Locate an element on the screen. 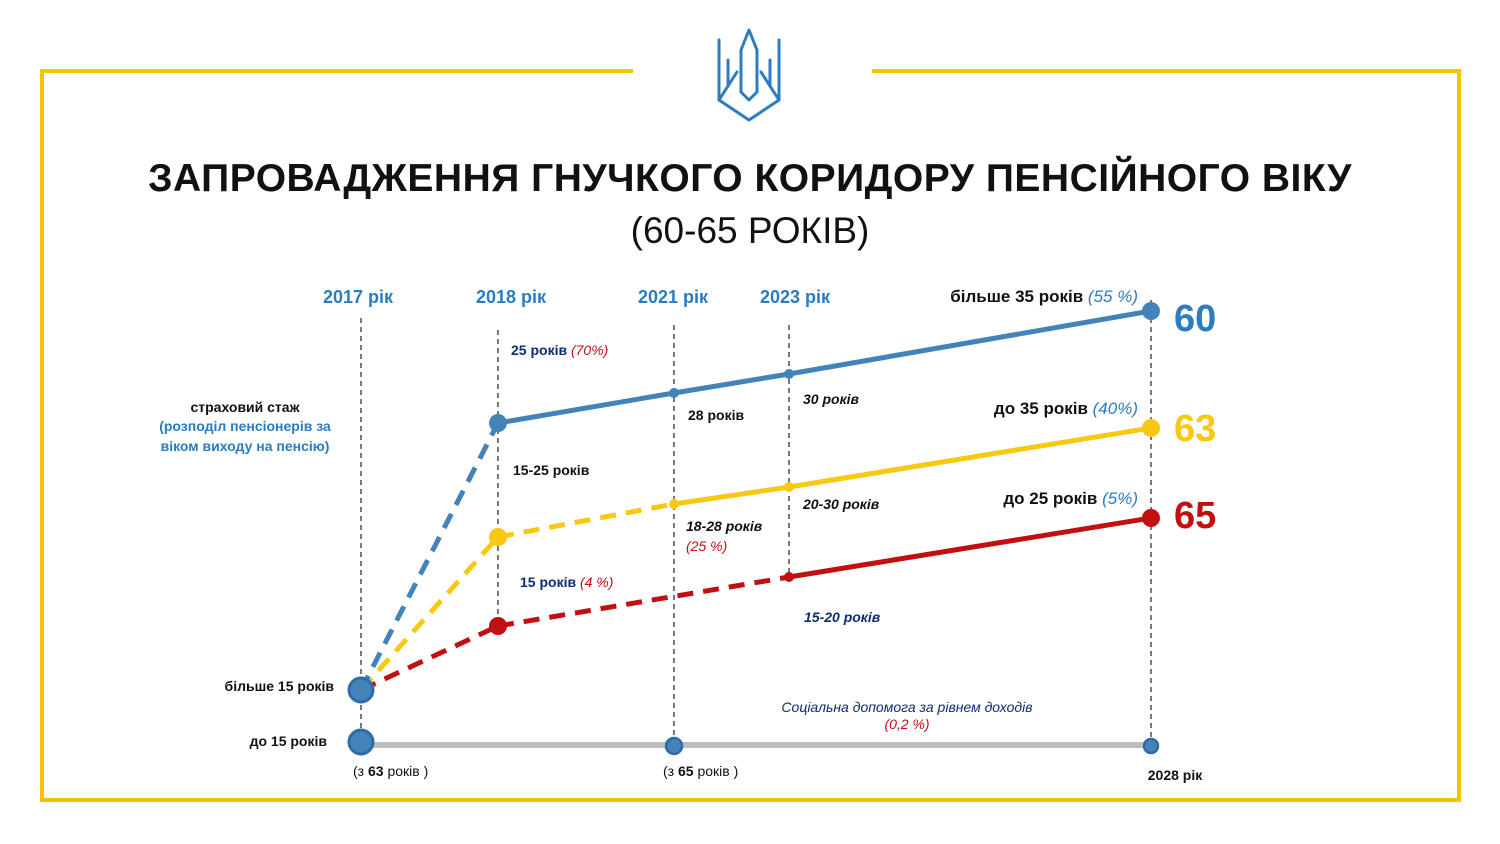 Image resolution: width=1500 pixels, height=844 pixels. end-label-60: більше 35 років (55 %) is located at coordinates (1044, 296).